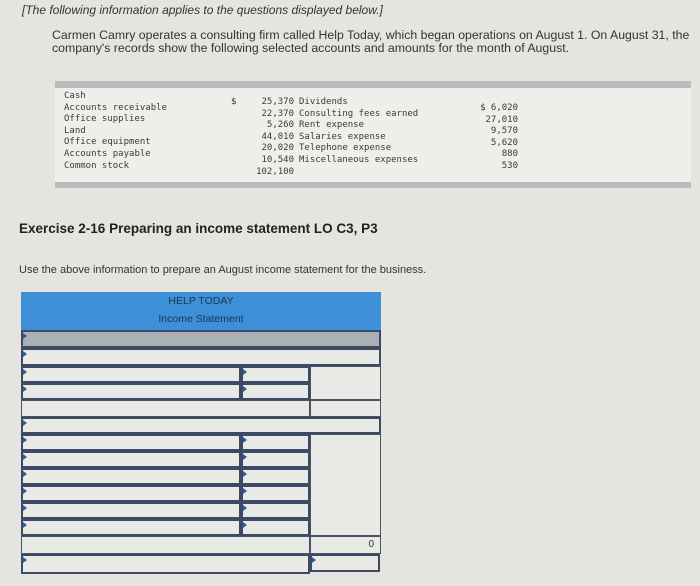 Image resolution: width=700 pixels, height=586 pixels. What do you see at coordinates (105, 119) in the screenshot?
I see `account-name: Office supplies` at bounding box center [105, 119].